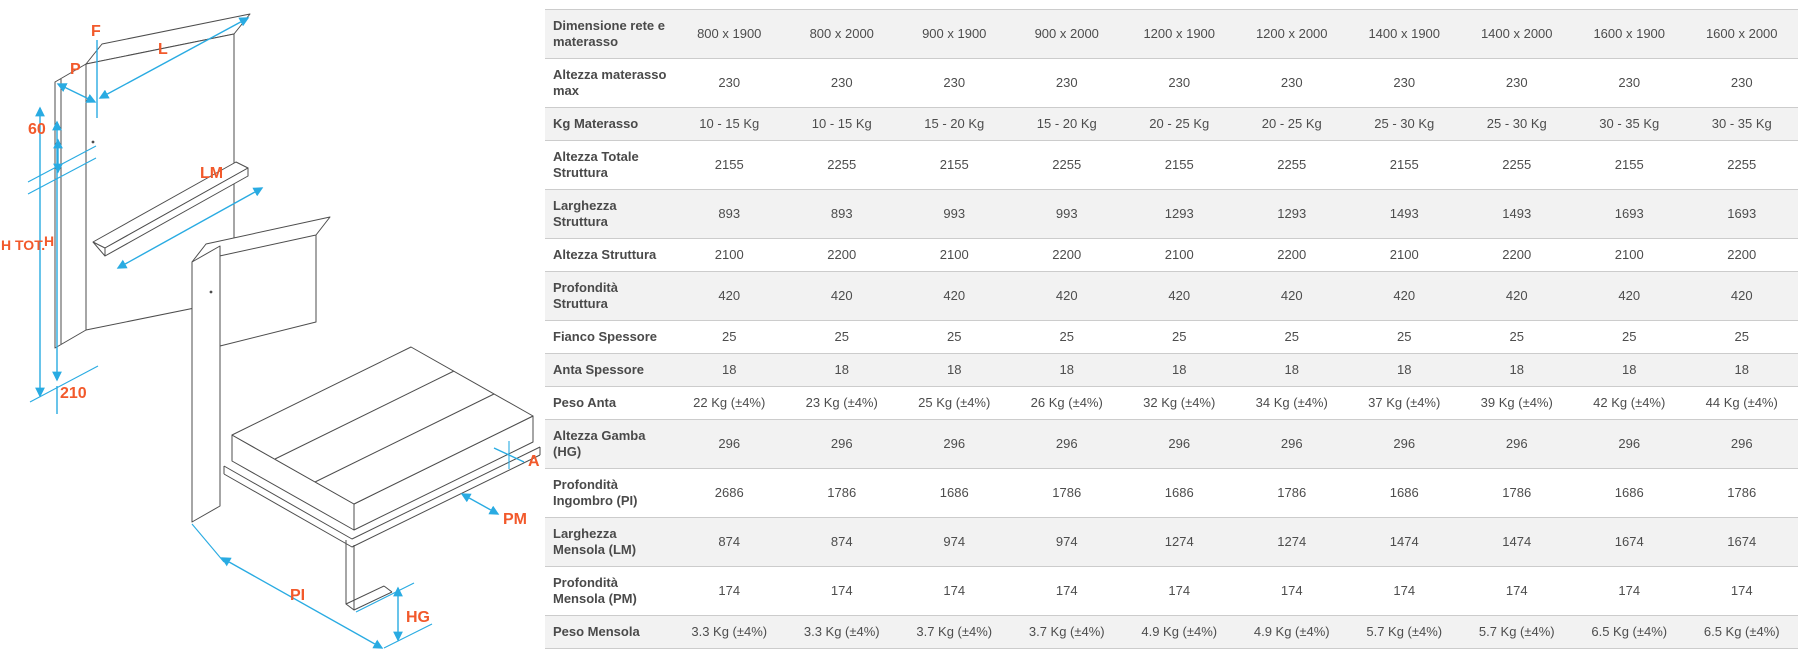 This screenshot has height=659, width=1800. What do you see at coordinates (609, 124) in the screenshot?
I see `row-label: Kg Materasso` at bounding box center [609, 124].